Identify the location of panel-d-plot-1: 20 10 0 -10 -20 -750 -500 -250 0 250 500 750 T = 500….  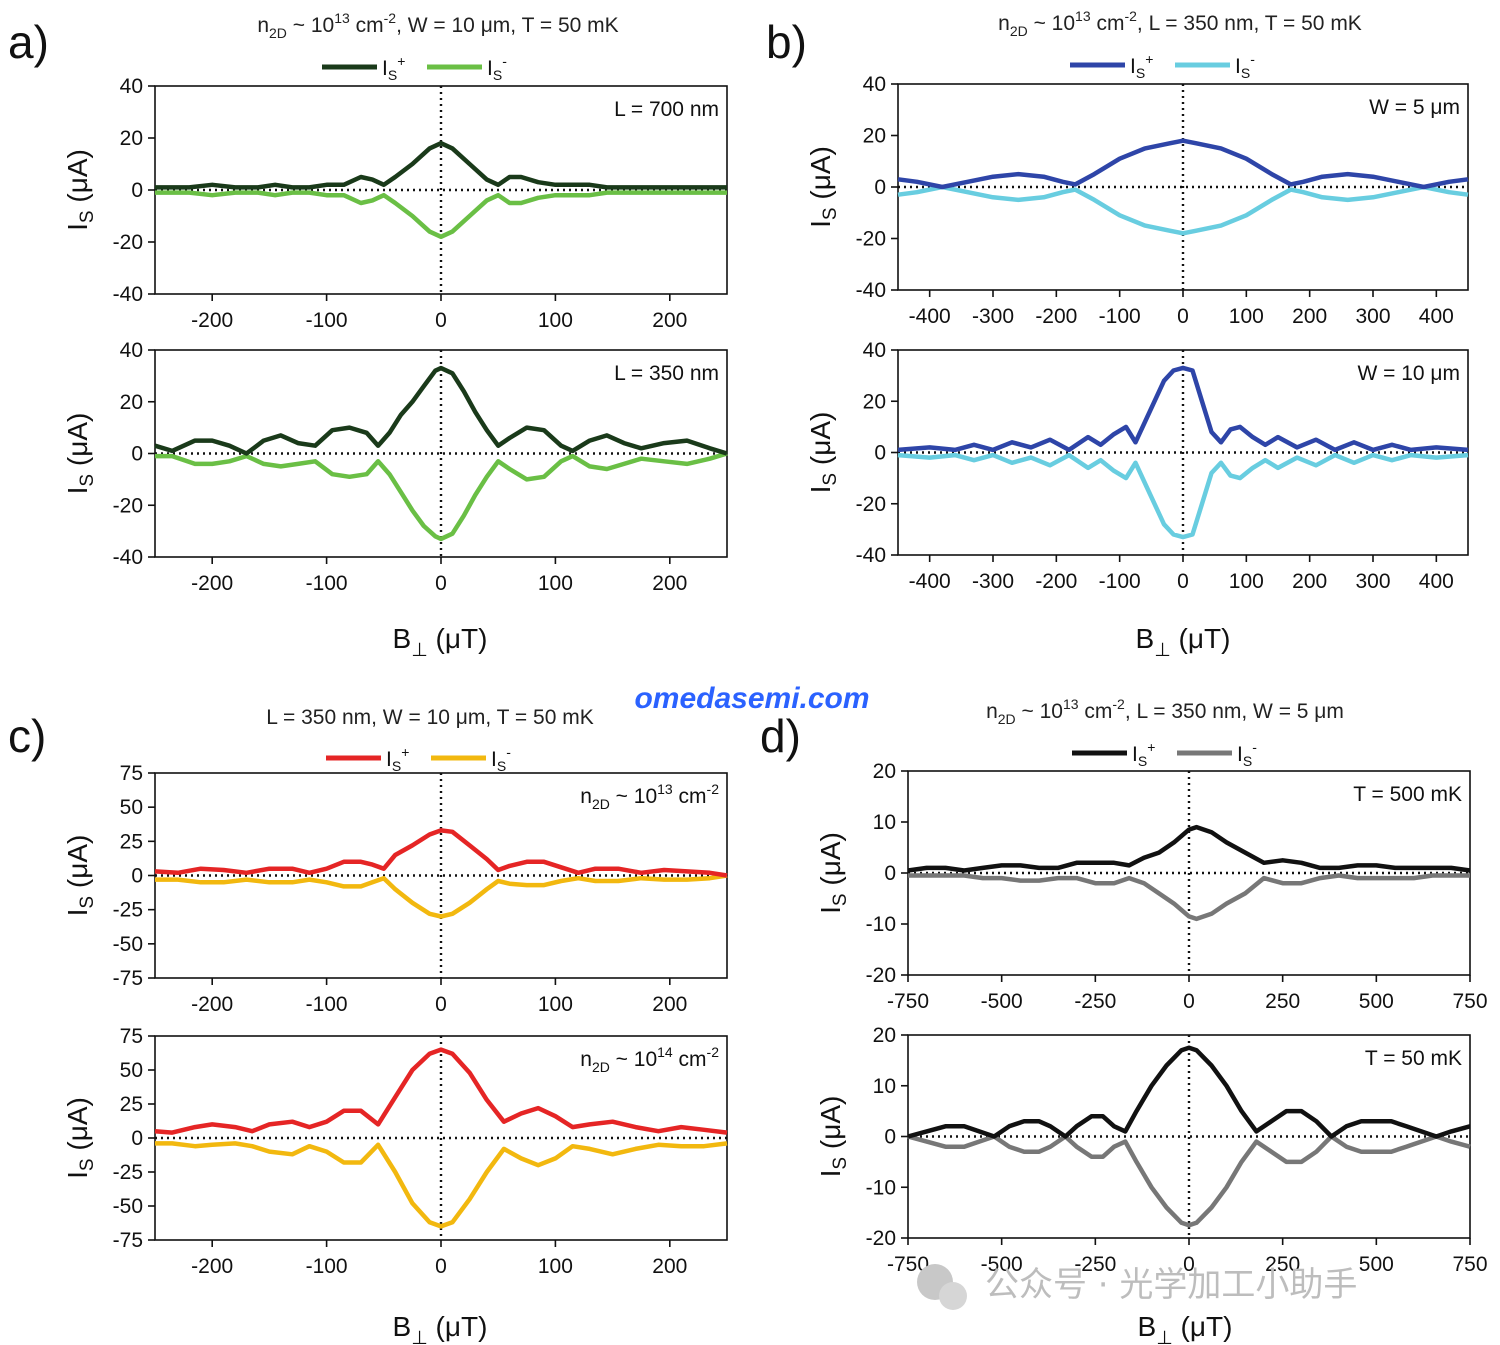
(1151, 886).